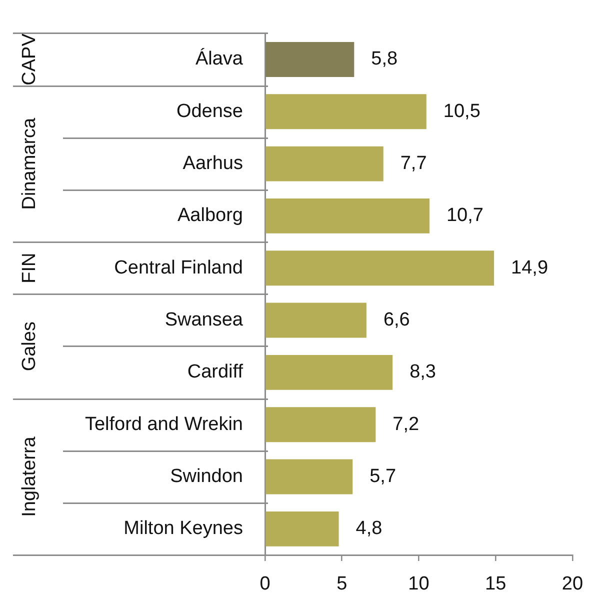 Image resolution: width=595 pixels, height=601 pixels. I want to click on y-tick-label: Telford and Wrekin, so click(163, 424).